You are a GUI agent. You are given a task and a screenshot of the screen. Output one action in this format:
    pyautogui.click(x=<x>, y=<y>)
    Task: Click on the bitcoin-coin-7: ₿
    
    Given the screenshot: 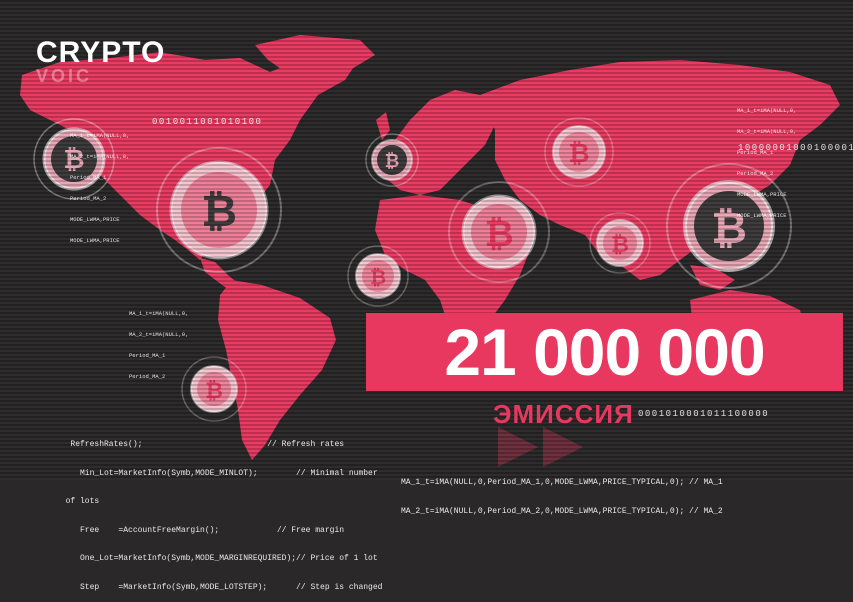 What is the action you would take?
    pyautogui.click(x=729, y=226)
    